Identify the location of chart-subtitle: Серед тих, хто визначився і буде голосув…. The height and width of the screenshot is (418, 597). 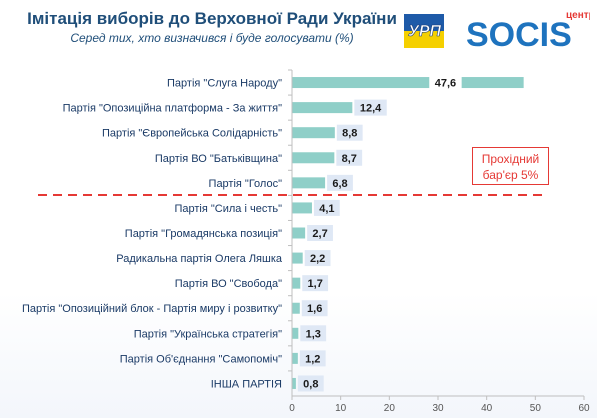
(212, 38).